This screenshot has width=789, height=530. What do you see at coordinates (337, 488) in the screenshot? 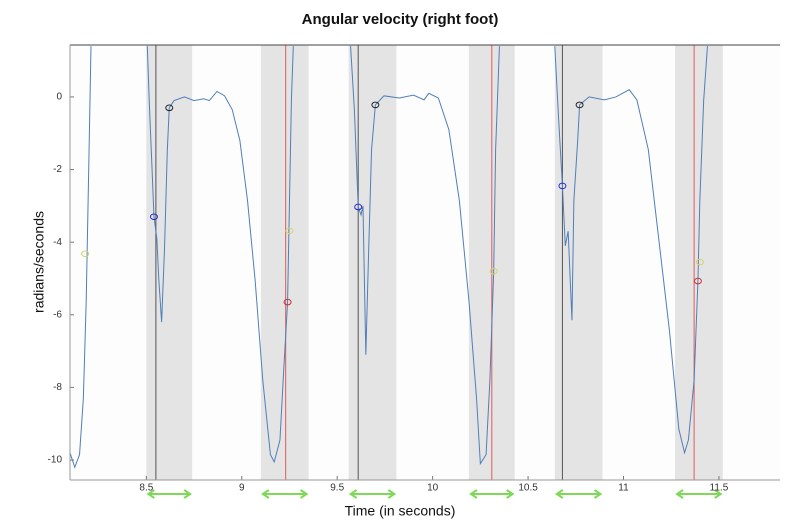
I see `x-tick-label: 9.5` at bounding box center [337, 488].